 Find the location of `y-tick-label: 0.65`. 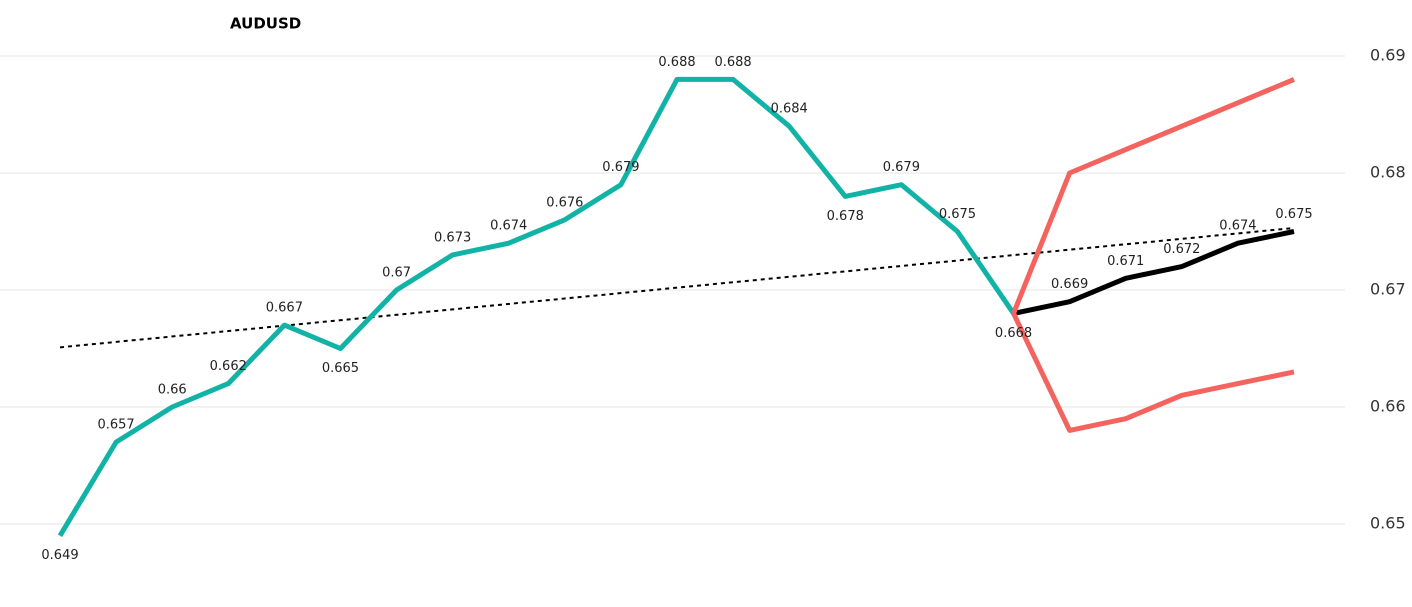

y-tick-label: 0.65 is located at coordinates (1388, 523).